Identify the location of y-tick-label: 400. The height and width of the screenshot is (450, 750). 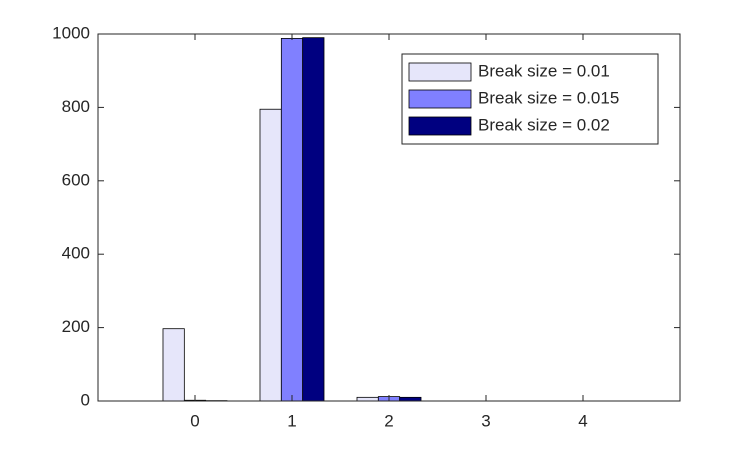
(76, 253).